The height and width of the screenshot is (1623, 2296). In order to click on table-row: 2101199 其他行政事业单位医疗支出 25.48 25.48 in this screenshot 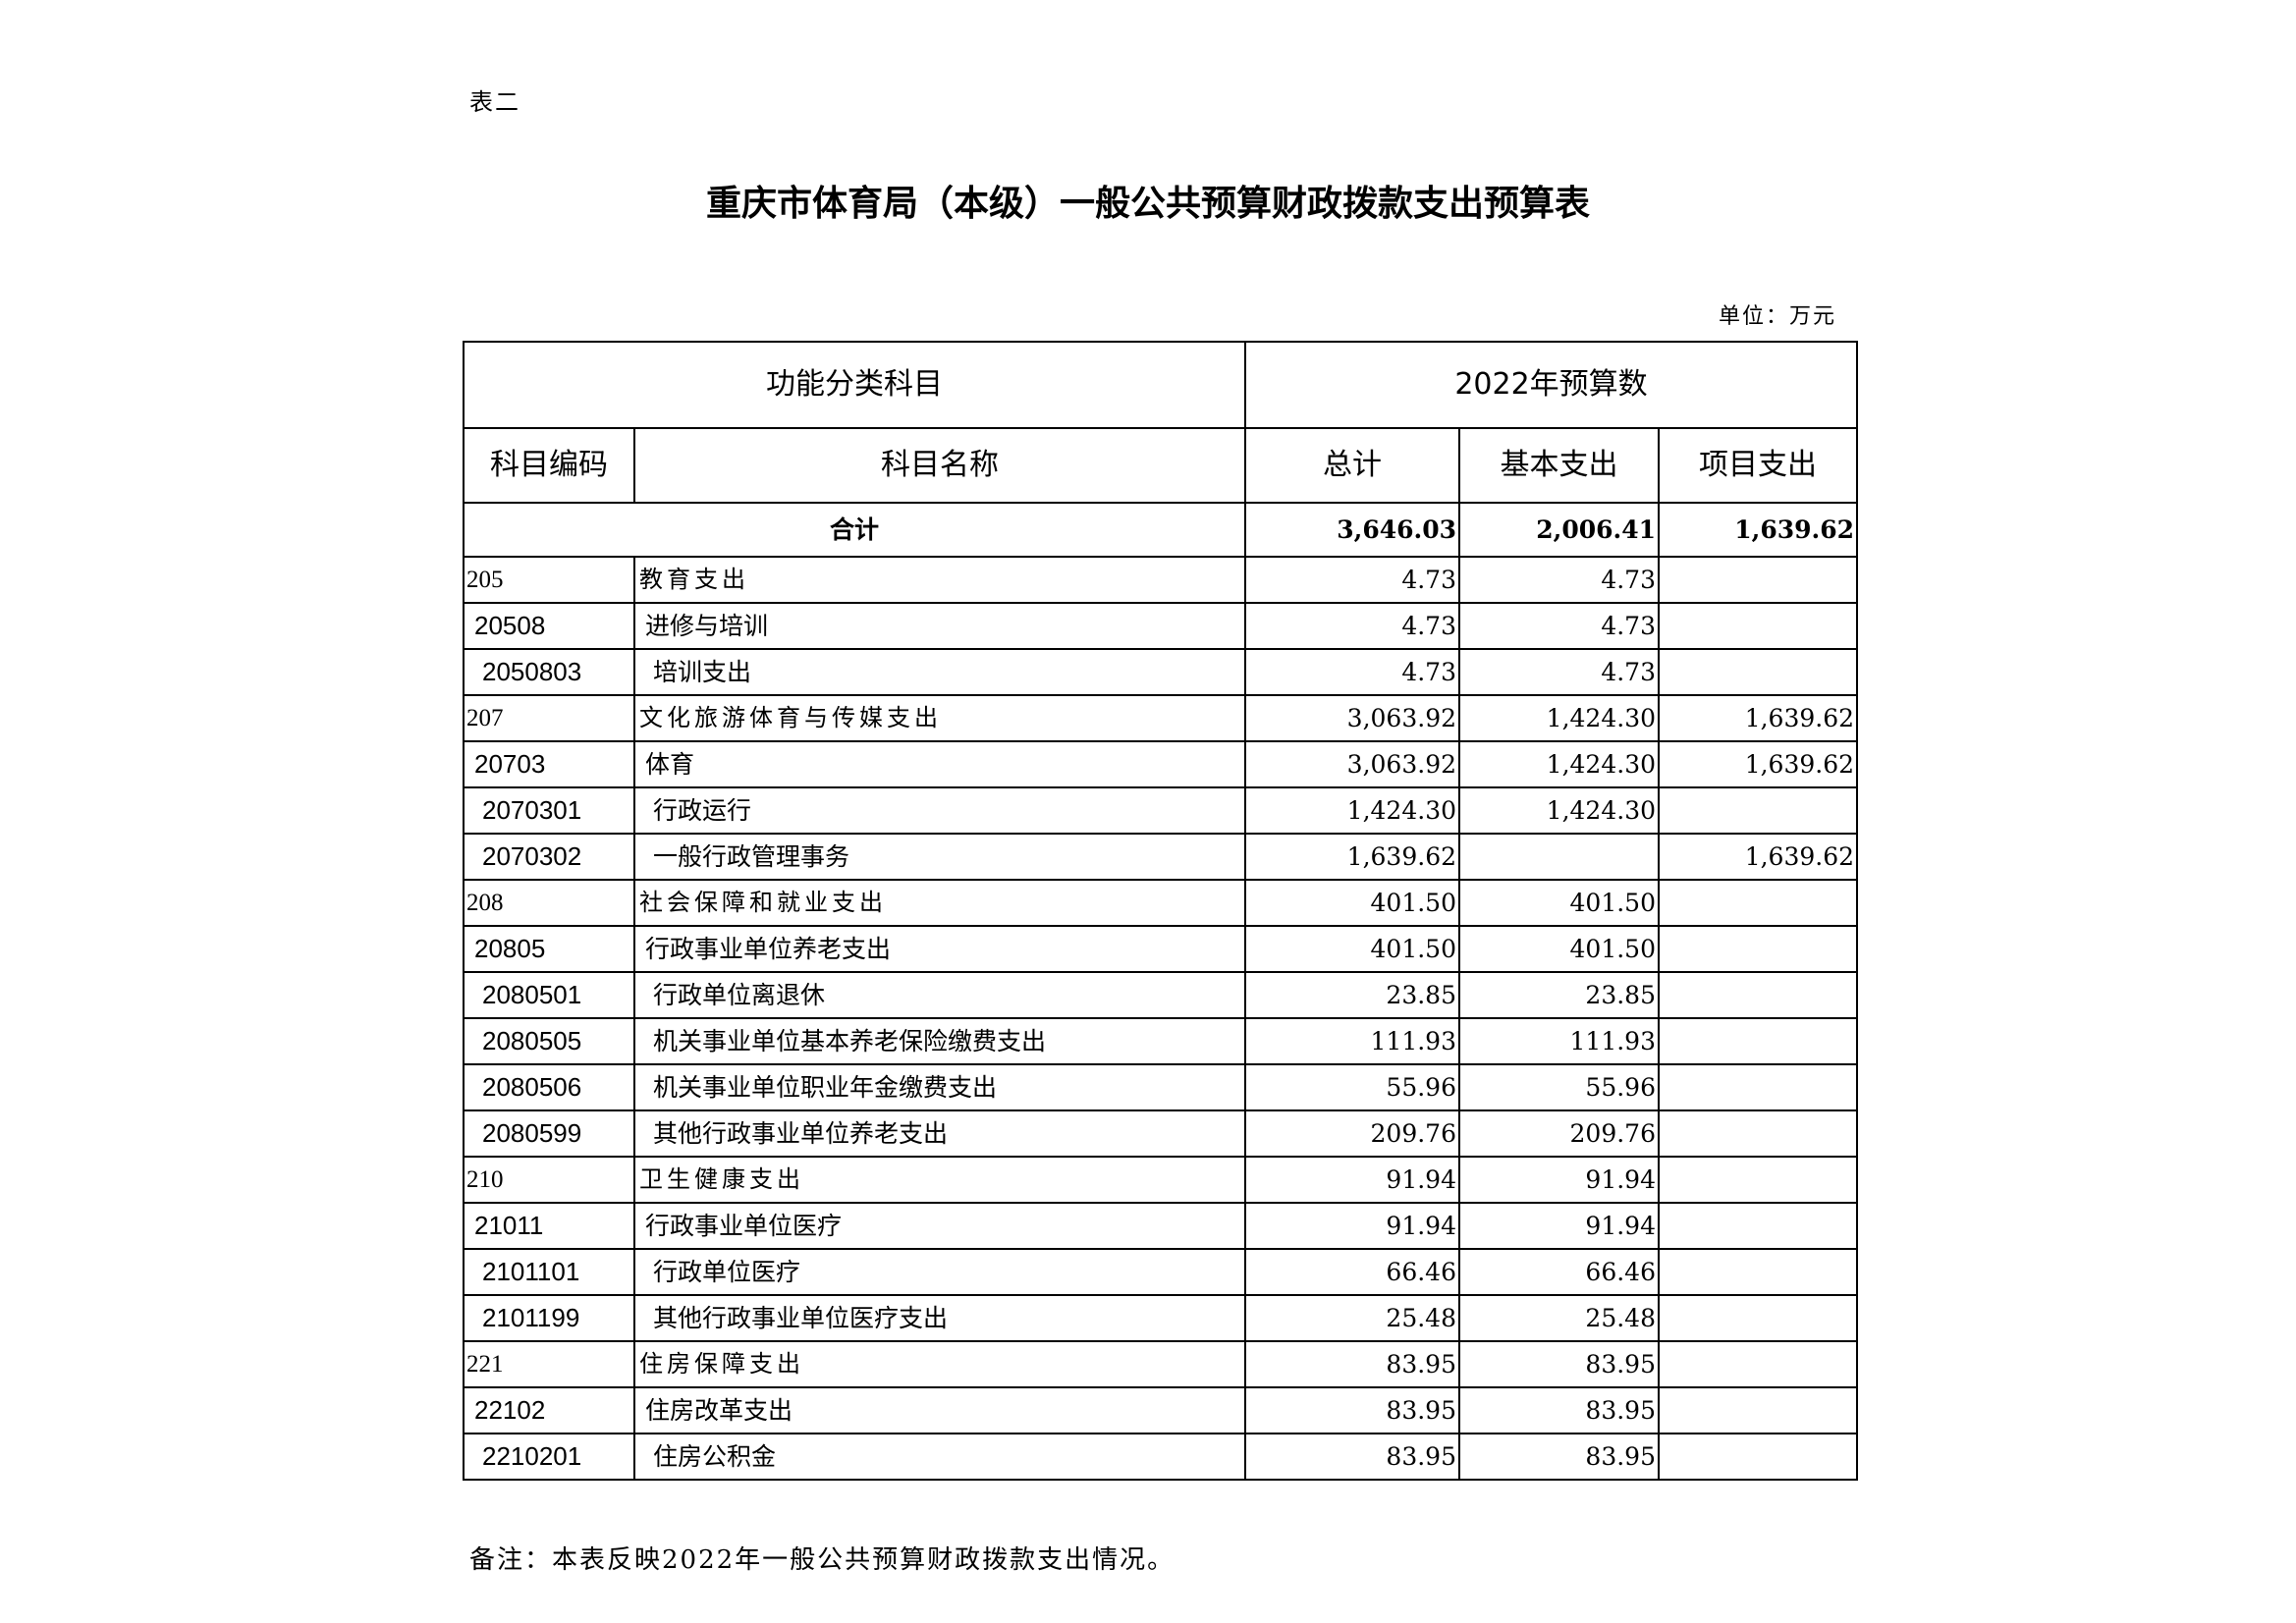, I will do `click(1161, 1318)`.